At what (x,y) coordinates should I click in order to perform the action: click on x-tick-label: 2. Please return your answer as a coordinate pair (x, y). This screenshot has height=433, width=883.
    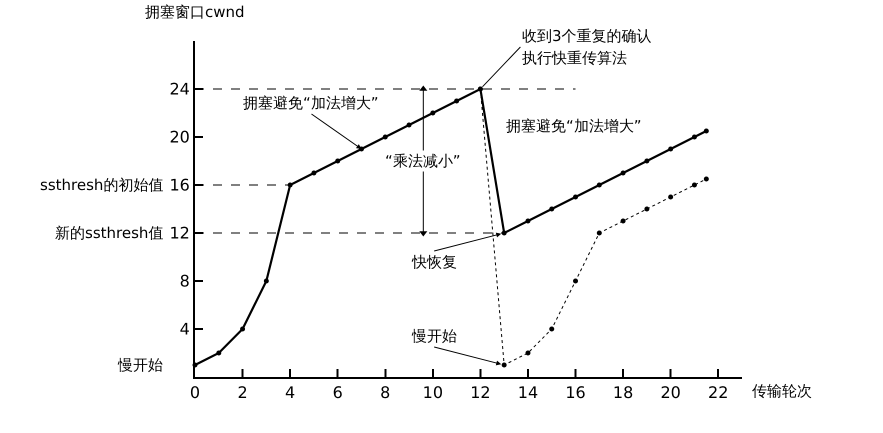
    Looking at the image, I should click on (242, 392).